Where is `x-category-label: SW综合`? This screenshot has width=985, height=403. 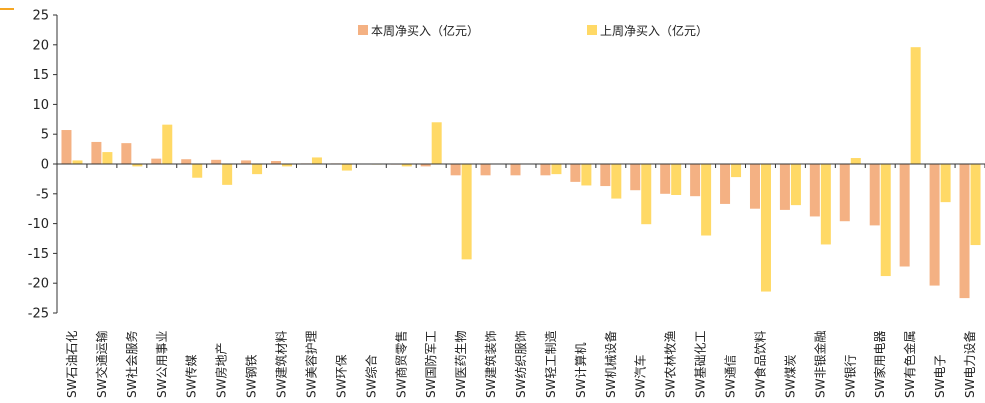 x-category-label: SW综合 is located at coordinates (370, 376).